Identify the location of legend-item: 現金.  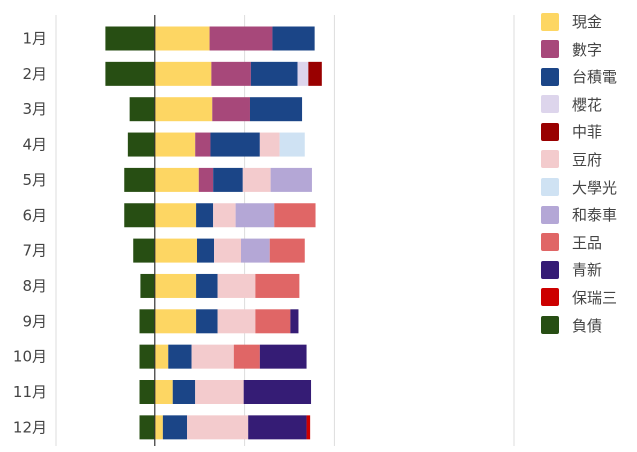
(589, 21).